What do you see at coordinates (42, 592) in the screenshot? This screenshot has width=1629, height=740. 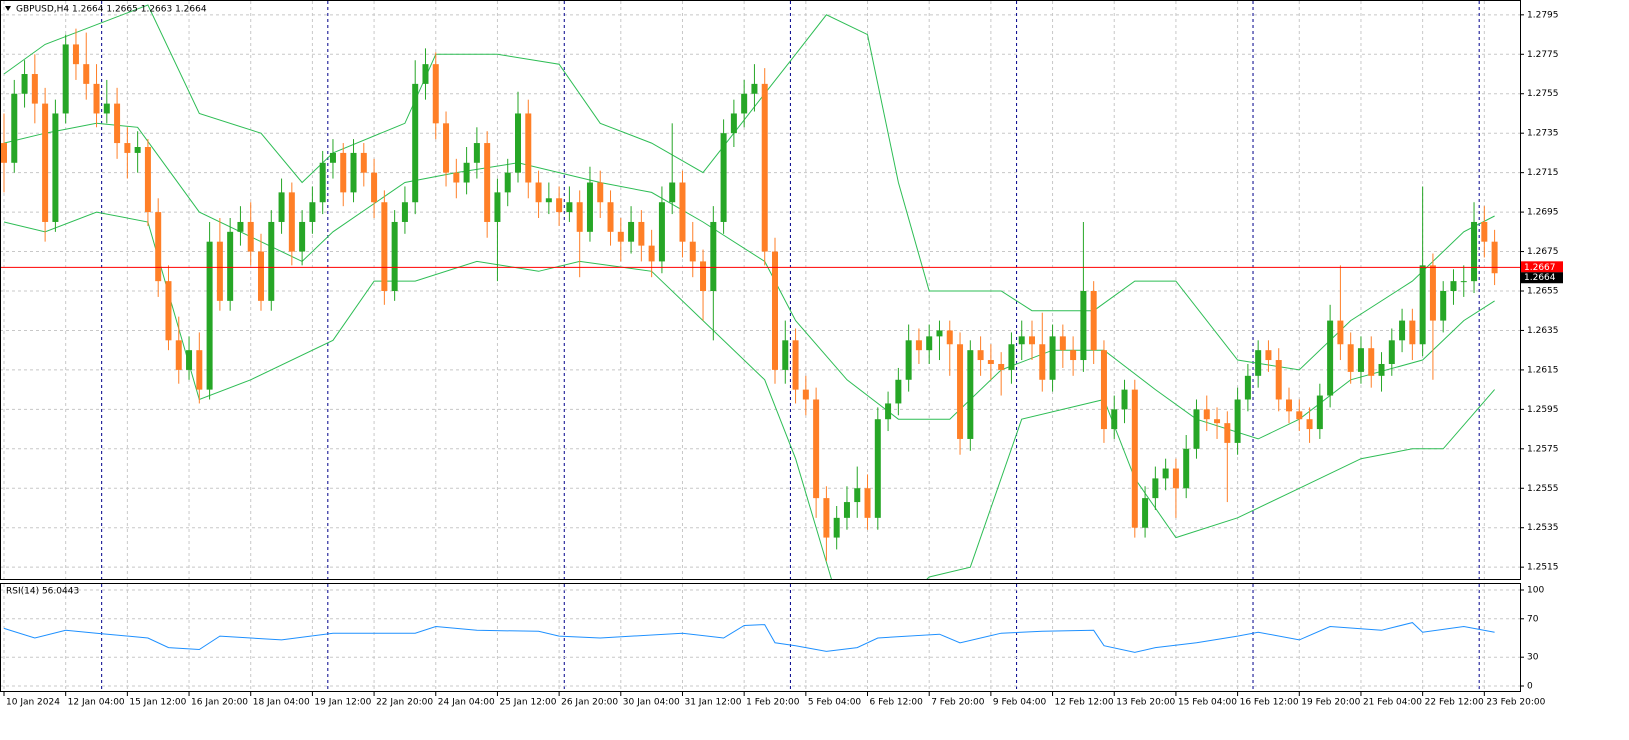 I see `rsi-title: RSI(14) 56.0443` at bounding box center [42, 592].